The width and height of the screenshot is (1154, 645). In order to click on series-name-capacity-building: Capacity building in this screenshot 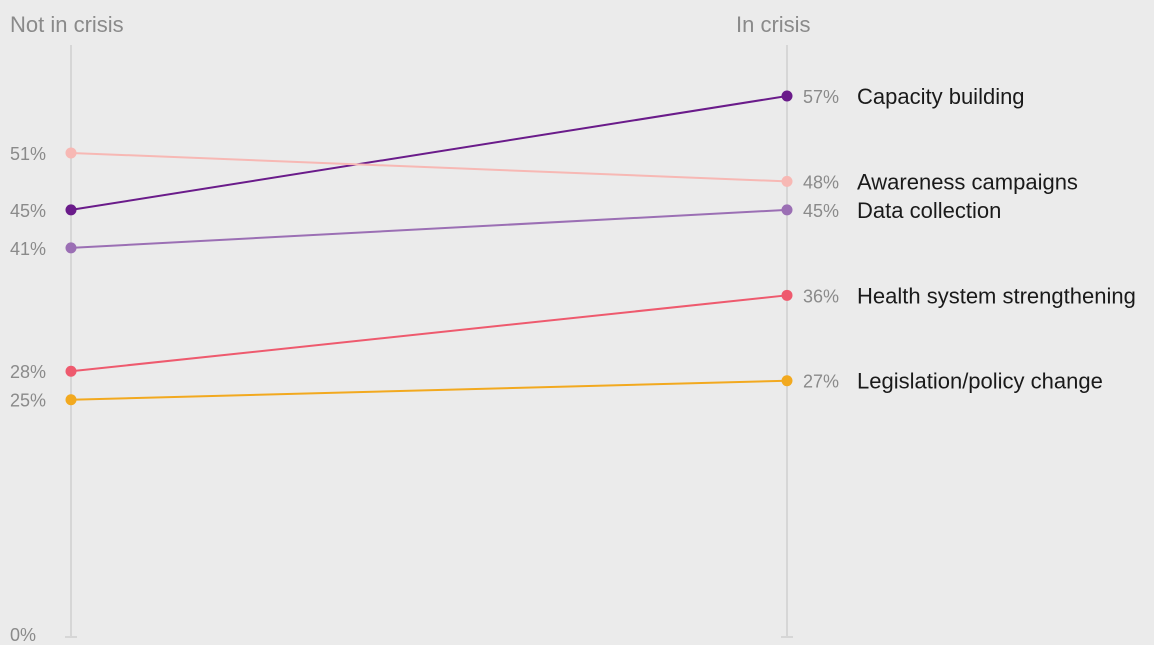, I will do `click(941, 96)`.